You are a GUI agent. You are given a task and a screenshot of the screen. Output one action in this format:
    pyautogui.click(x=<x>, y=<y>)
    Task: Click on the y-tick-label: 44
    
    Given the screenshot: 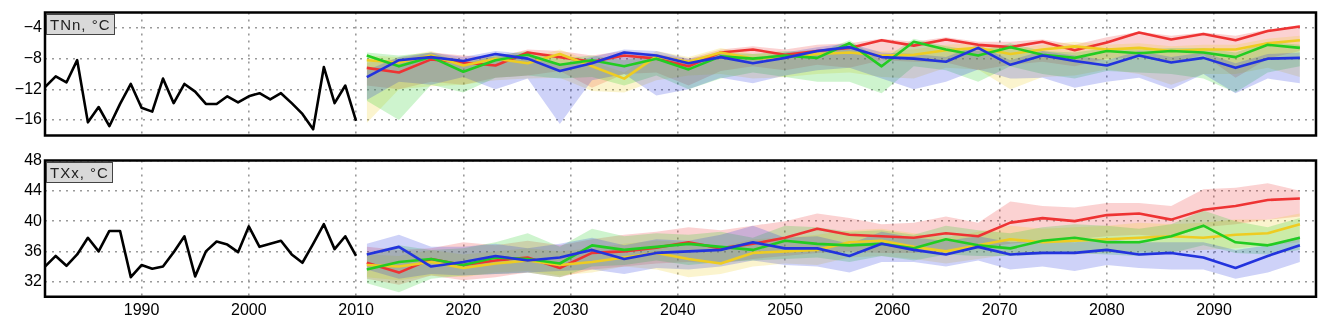 What is the action you would take?
    pyautogui.click(x=33, y=190)
    